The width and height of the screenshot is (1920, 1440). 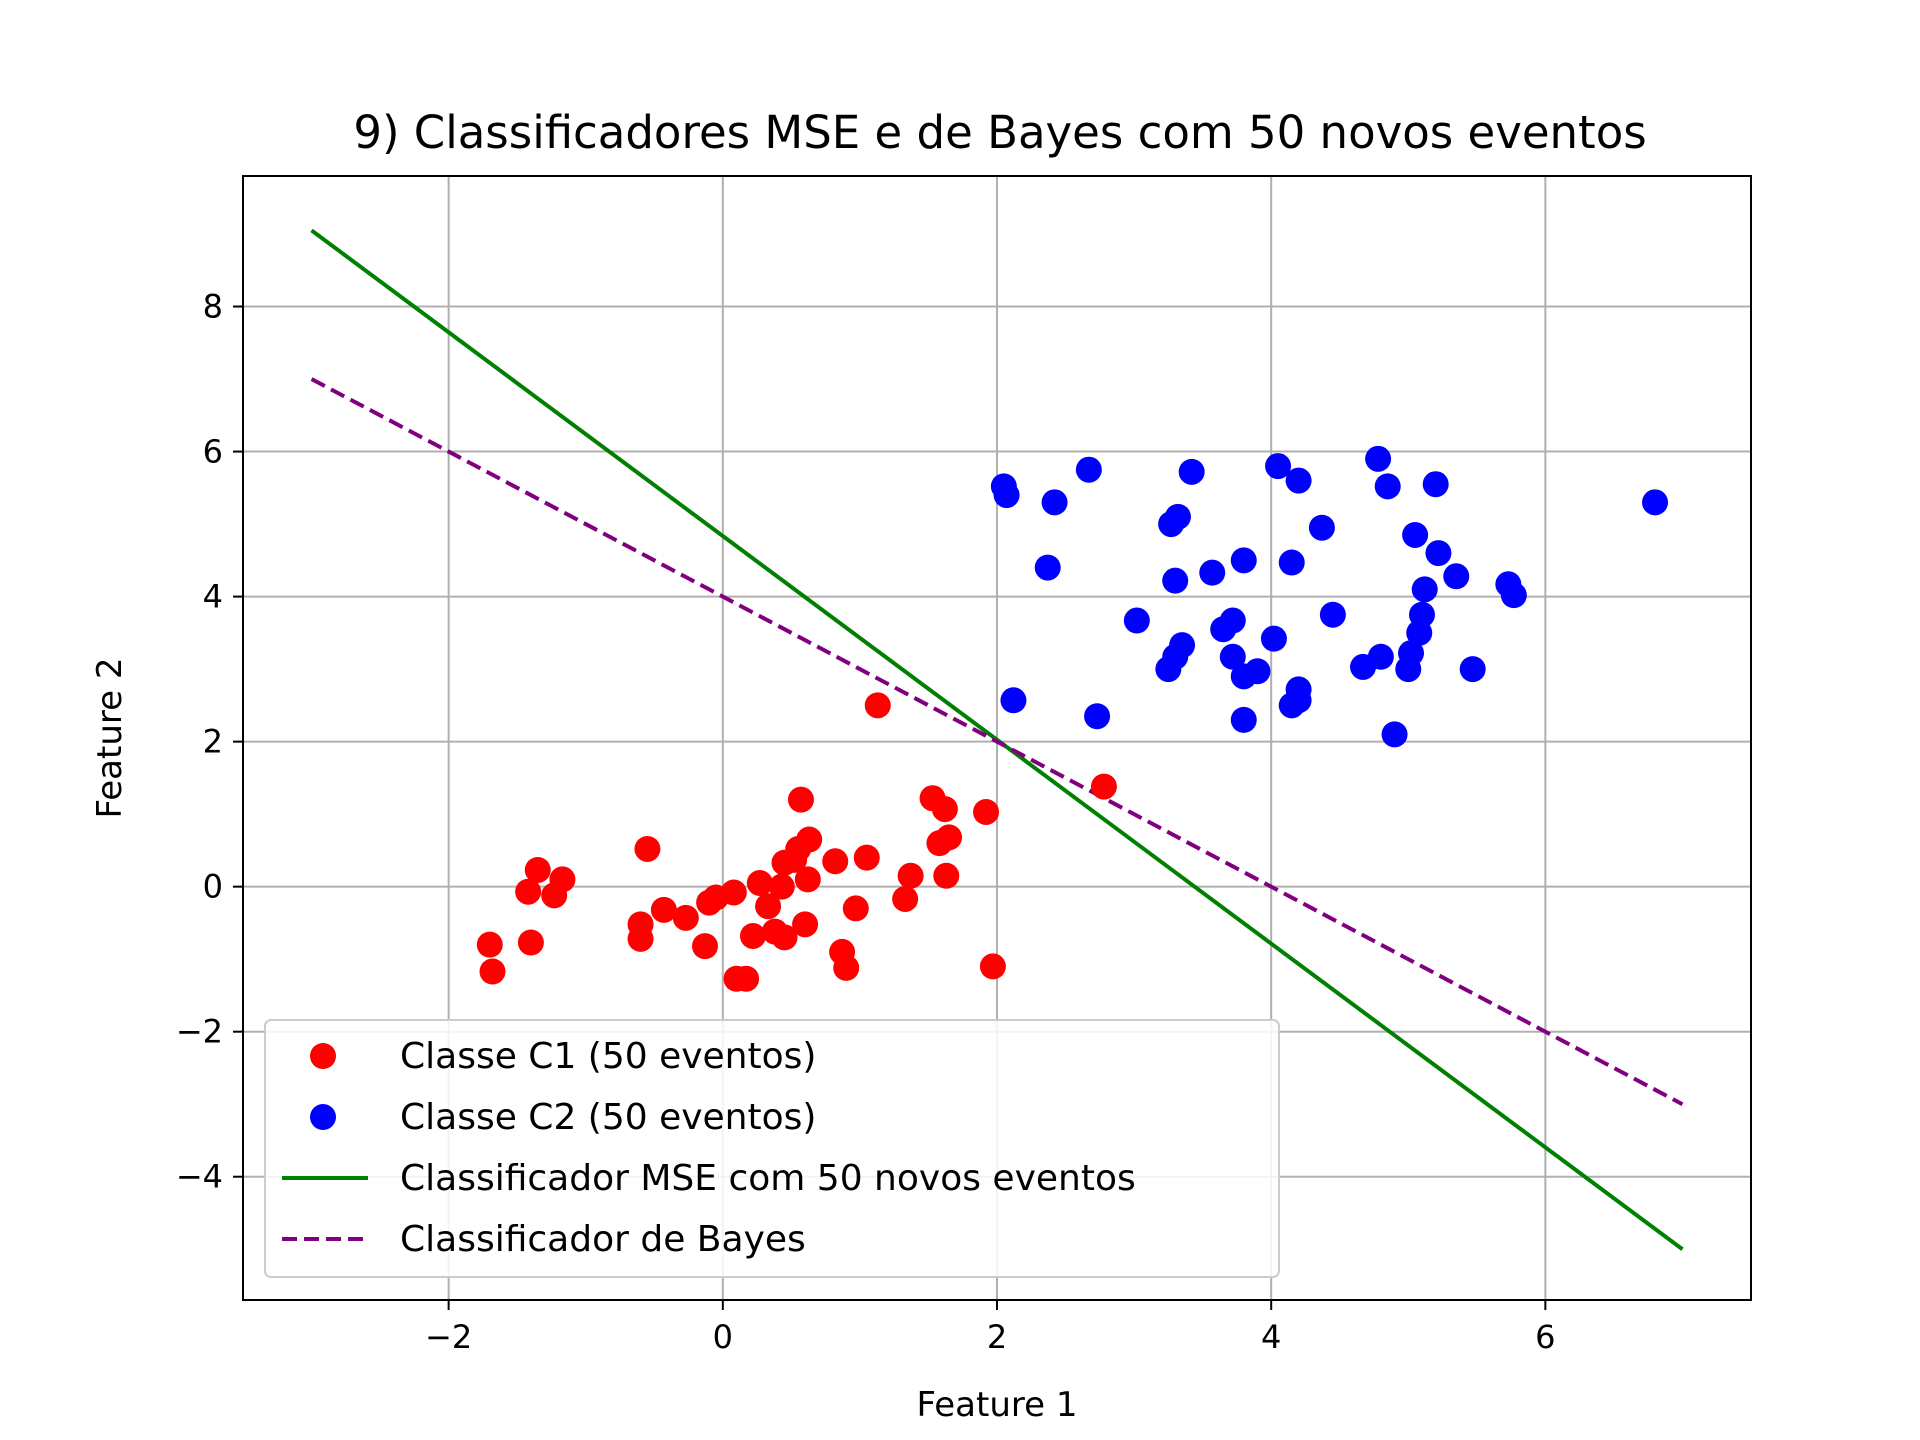 What do you see at coordinates (213, 887) in the screenshot?
I see `y-tick-label: 0` at bounding box center [213, 887].